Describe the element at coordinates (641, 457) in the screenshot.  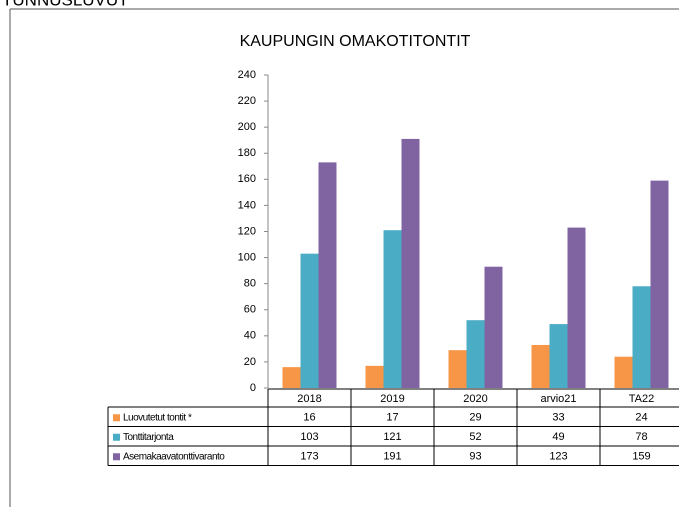
I see `table-value: 159` at that location.